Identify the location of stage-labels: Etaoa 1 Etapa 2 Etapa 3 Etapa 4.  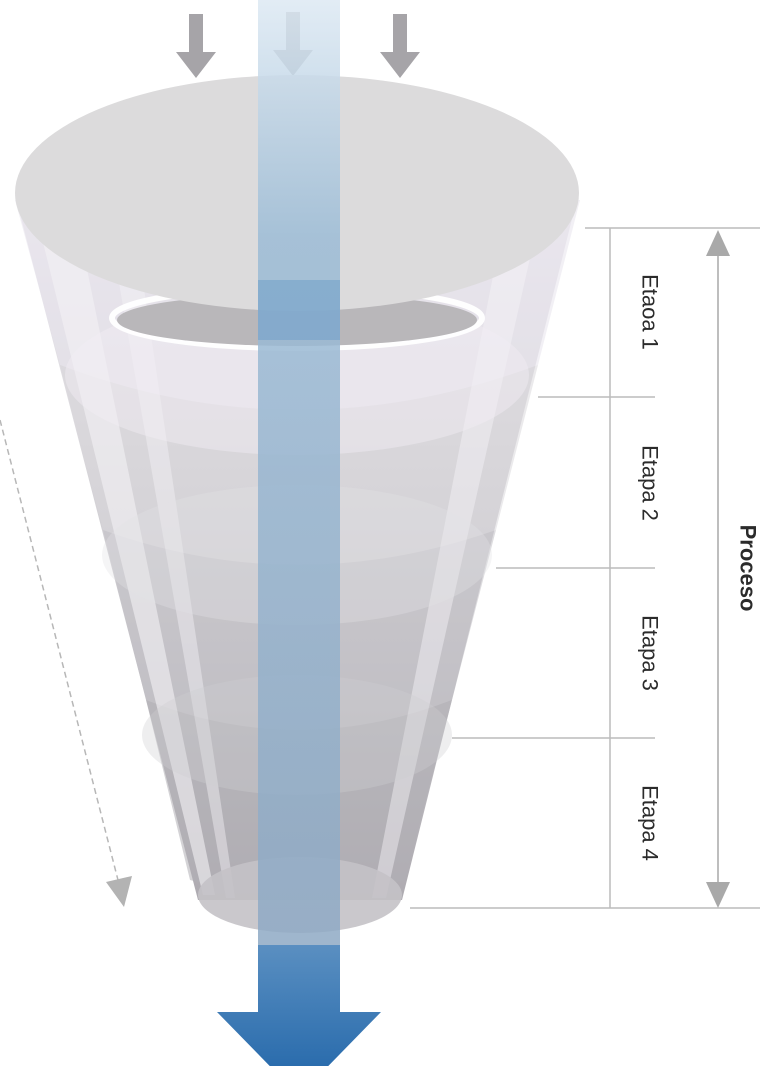
(650, 567).